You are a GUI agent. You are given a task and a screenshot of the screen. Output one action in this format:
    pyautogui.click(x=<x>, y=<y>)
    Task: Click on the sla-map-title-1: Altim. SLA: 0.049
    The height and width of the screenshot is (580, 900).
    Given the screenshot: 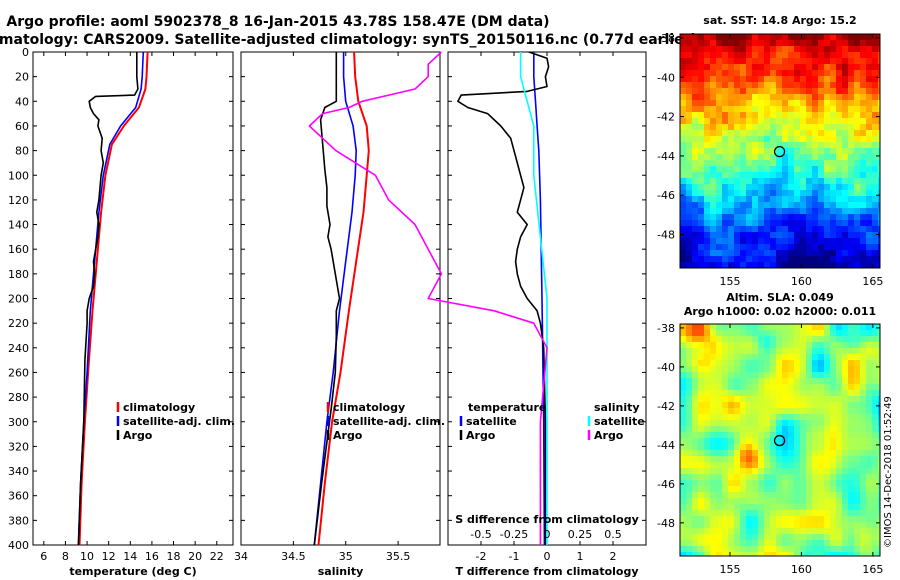 What is the action you would take?
    pyautogui.click(x=779, y=297)
    